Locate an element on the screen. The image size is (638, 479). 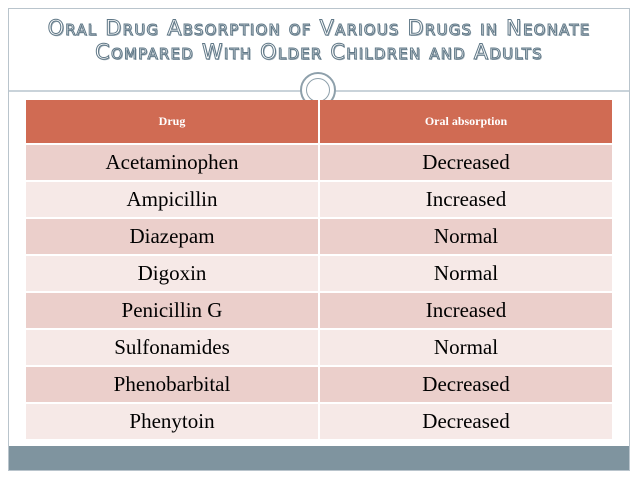
table-row: Phenobarbital Decreased is located at coordinates (319, 384).